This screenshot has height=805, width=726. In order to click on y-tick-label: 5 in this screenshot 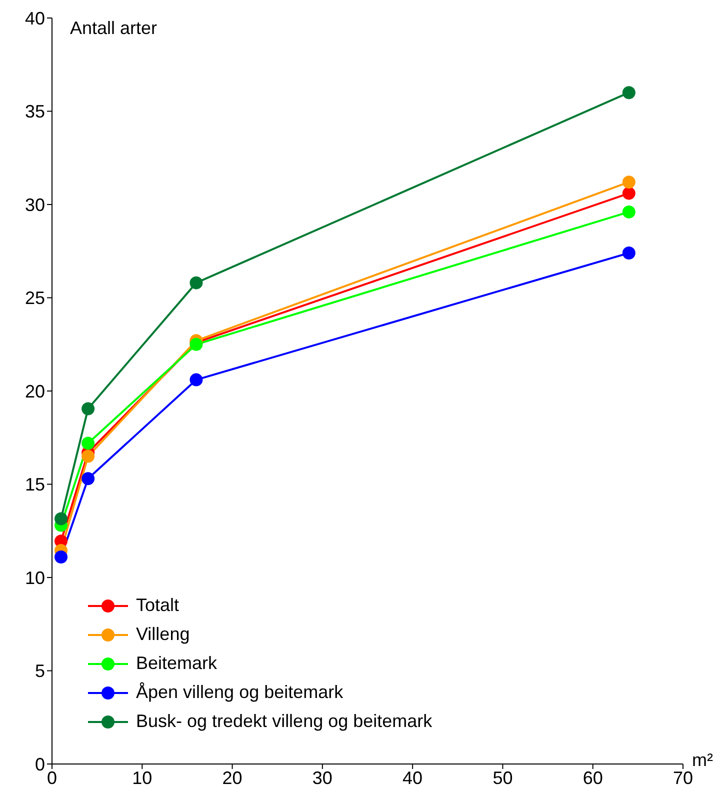, I will do `click(39, 671)`.